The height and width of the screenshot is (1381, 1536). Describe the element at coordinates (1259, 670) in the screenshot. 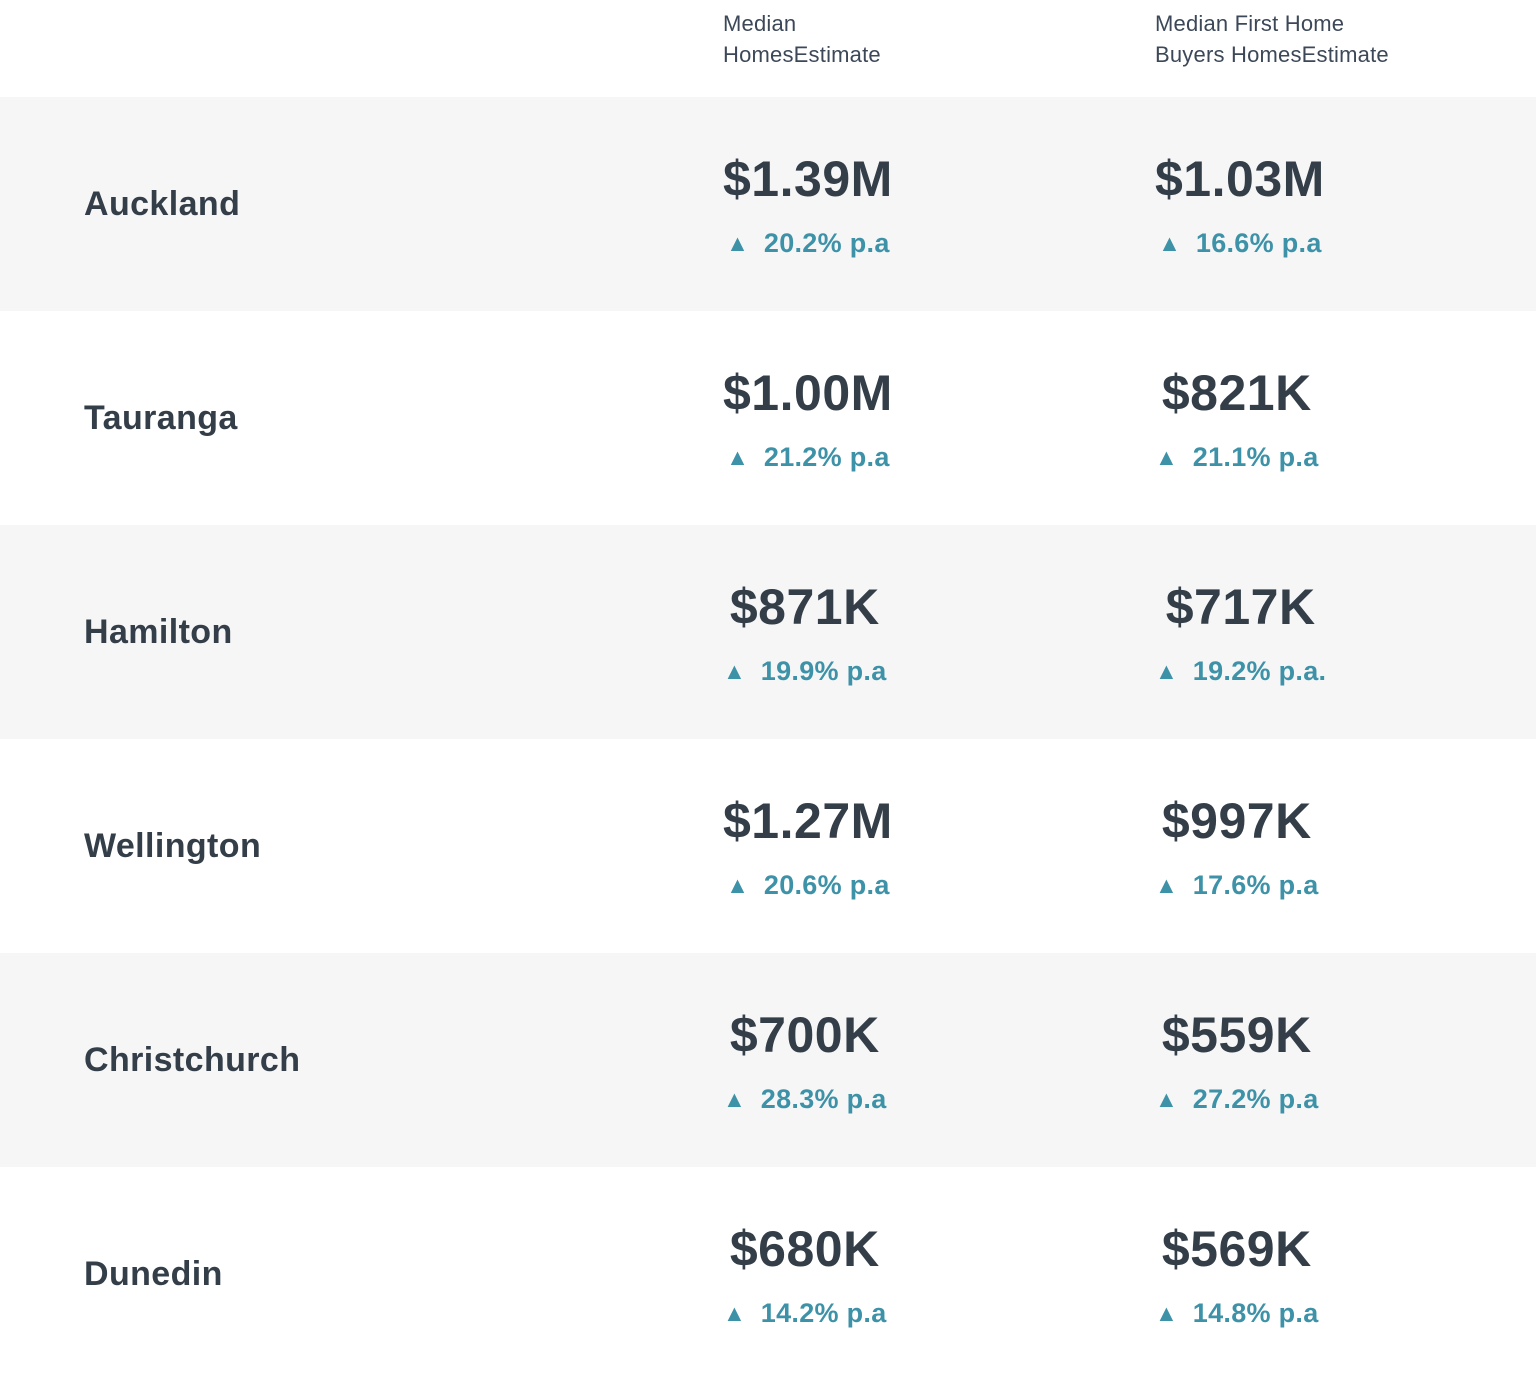

I see `fhb-change-label: 19.2% p.a.` at that location.